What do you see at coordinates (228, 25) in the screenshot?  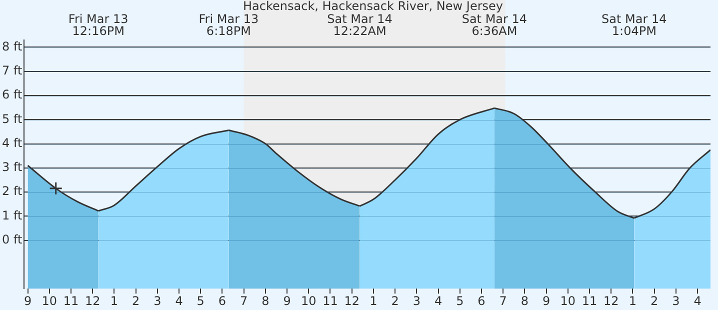 I see `x2-tick-label: Fri Mar 13 6:18PM` at bounding box center [228, 25].